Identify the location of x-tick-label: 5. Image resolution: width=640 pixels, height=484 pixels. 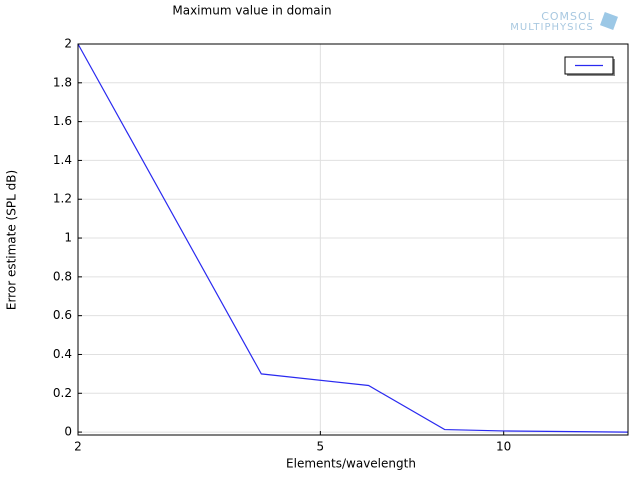
(321, 447).